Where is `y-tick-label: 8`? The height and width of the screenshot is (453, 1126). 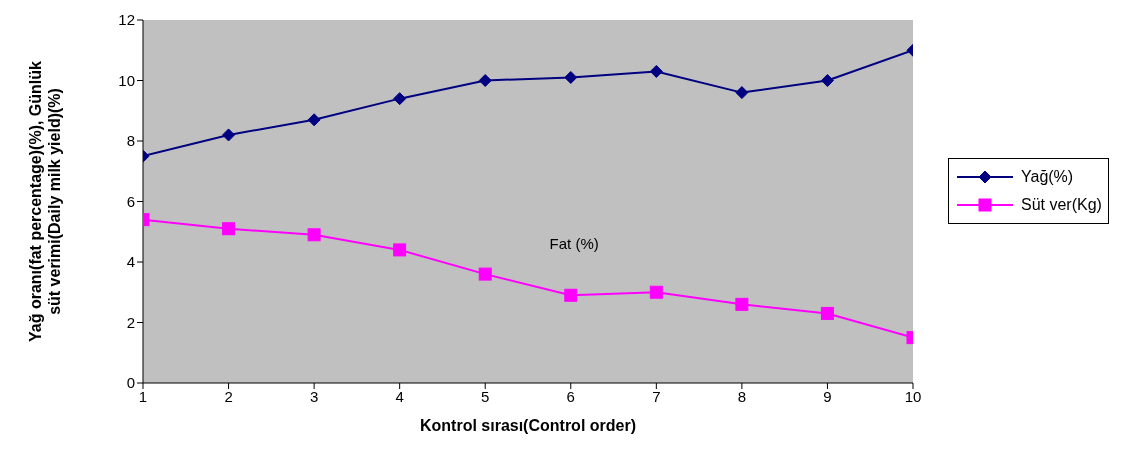 y-tick-label: 8 is located at coordinates (130, 141).